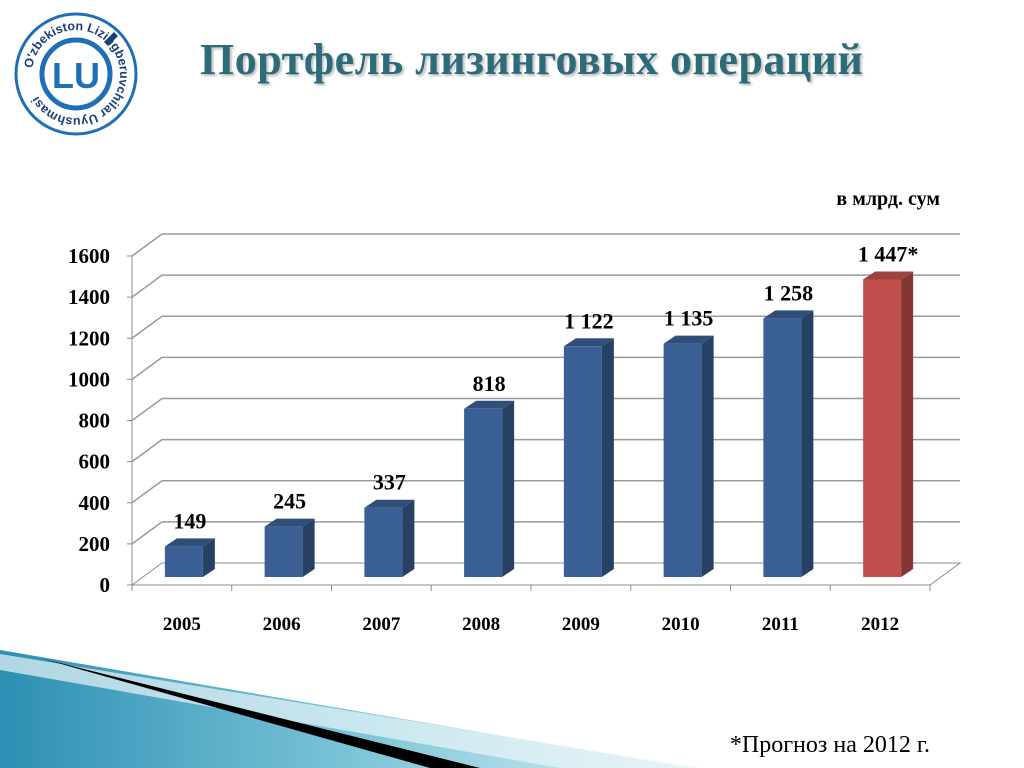  I want to click on forecast-footnote: *Прогноз на 2012 г., so click(829, 745).